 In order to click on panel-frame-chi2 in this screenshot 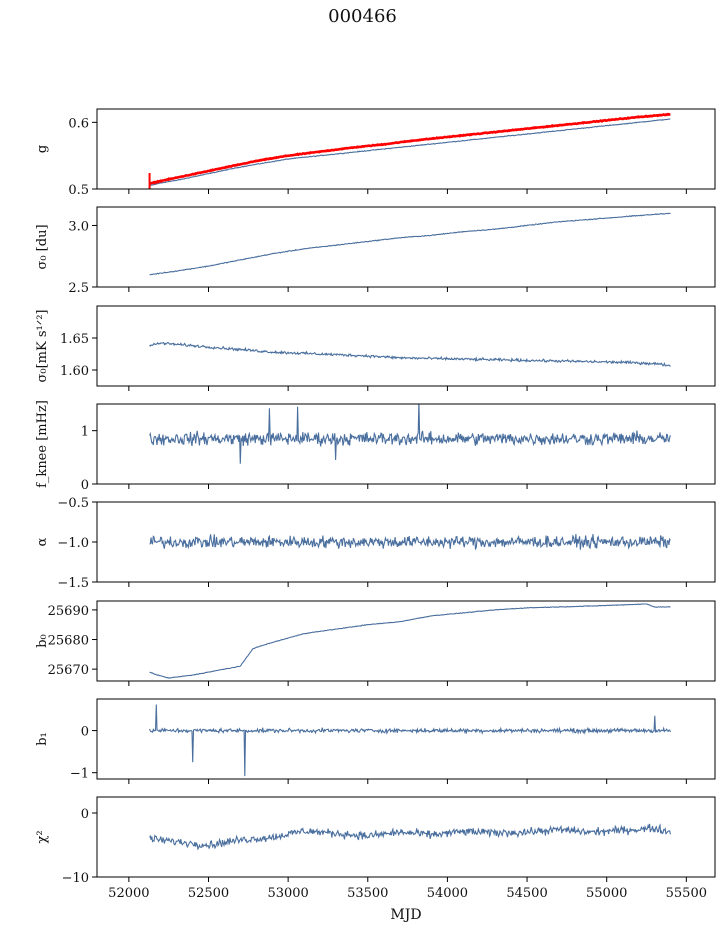, I will do `click(406, 837)`.